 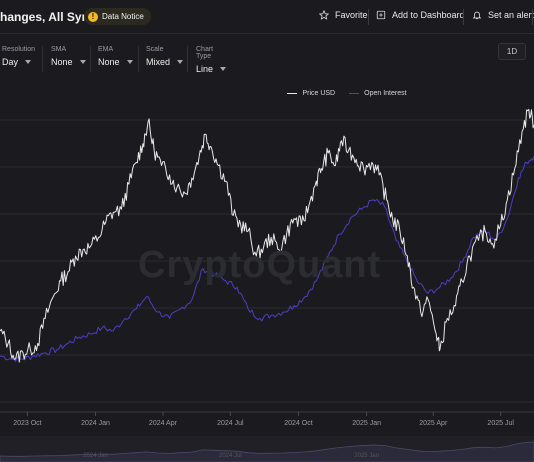 I want to click on x-tick-label: 2025 Jan, so click(x=366, y=423).